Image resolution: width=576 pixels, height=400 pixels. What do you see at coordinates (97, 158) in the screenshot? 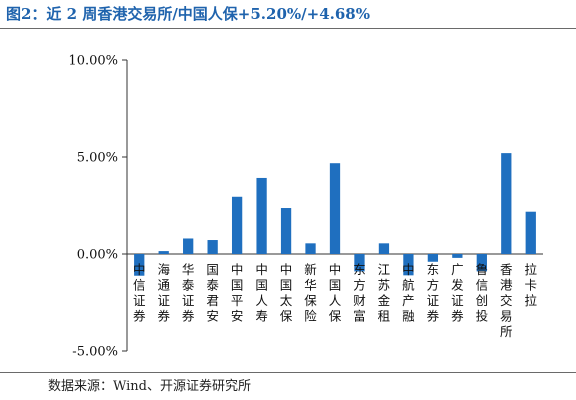
I see `y-tick-label: 5.00%` at bounding box center [97, 158].